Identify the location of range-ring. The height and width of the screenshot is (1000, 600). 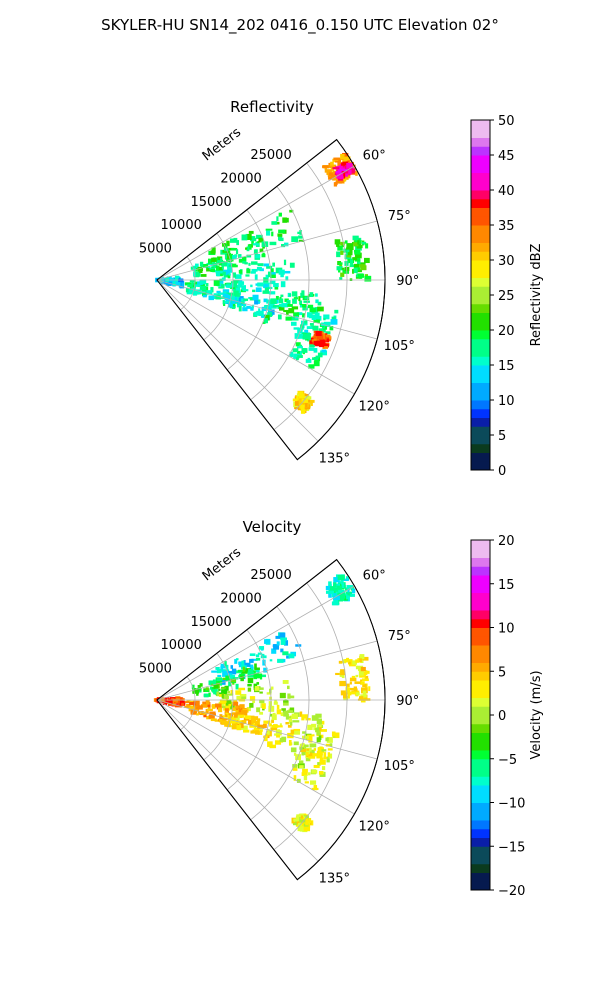
(218, 286).